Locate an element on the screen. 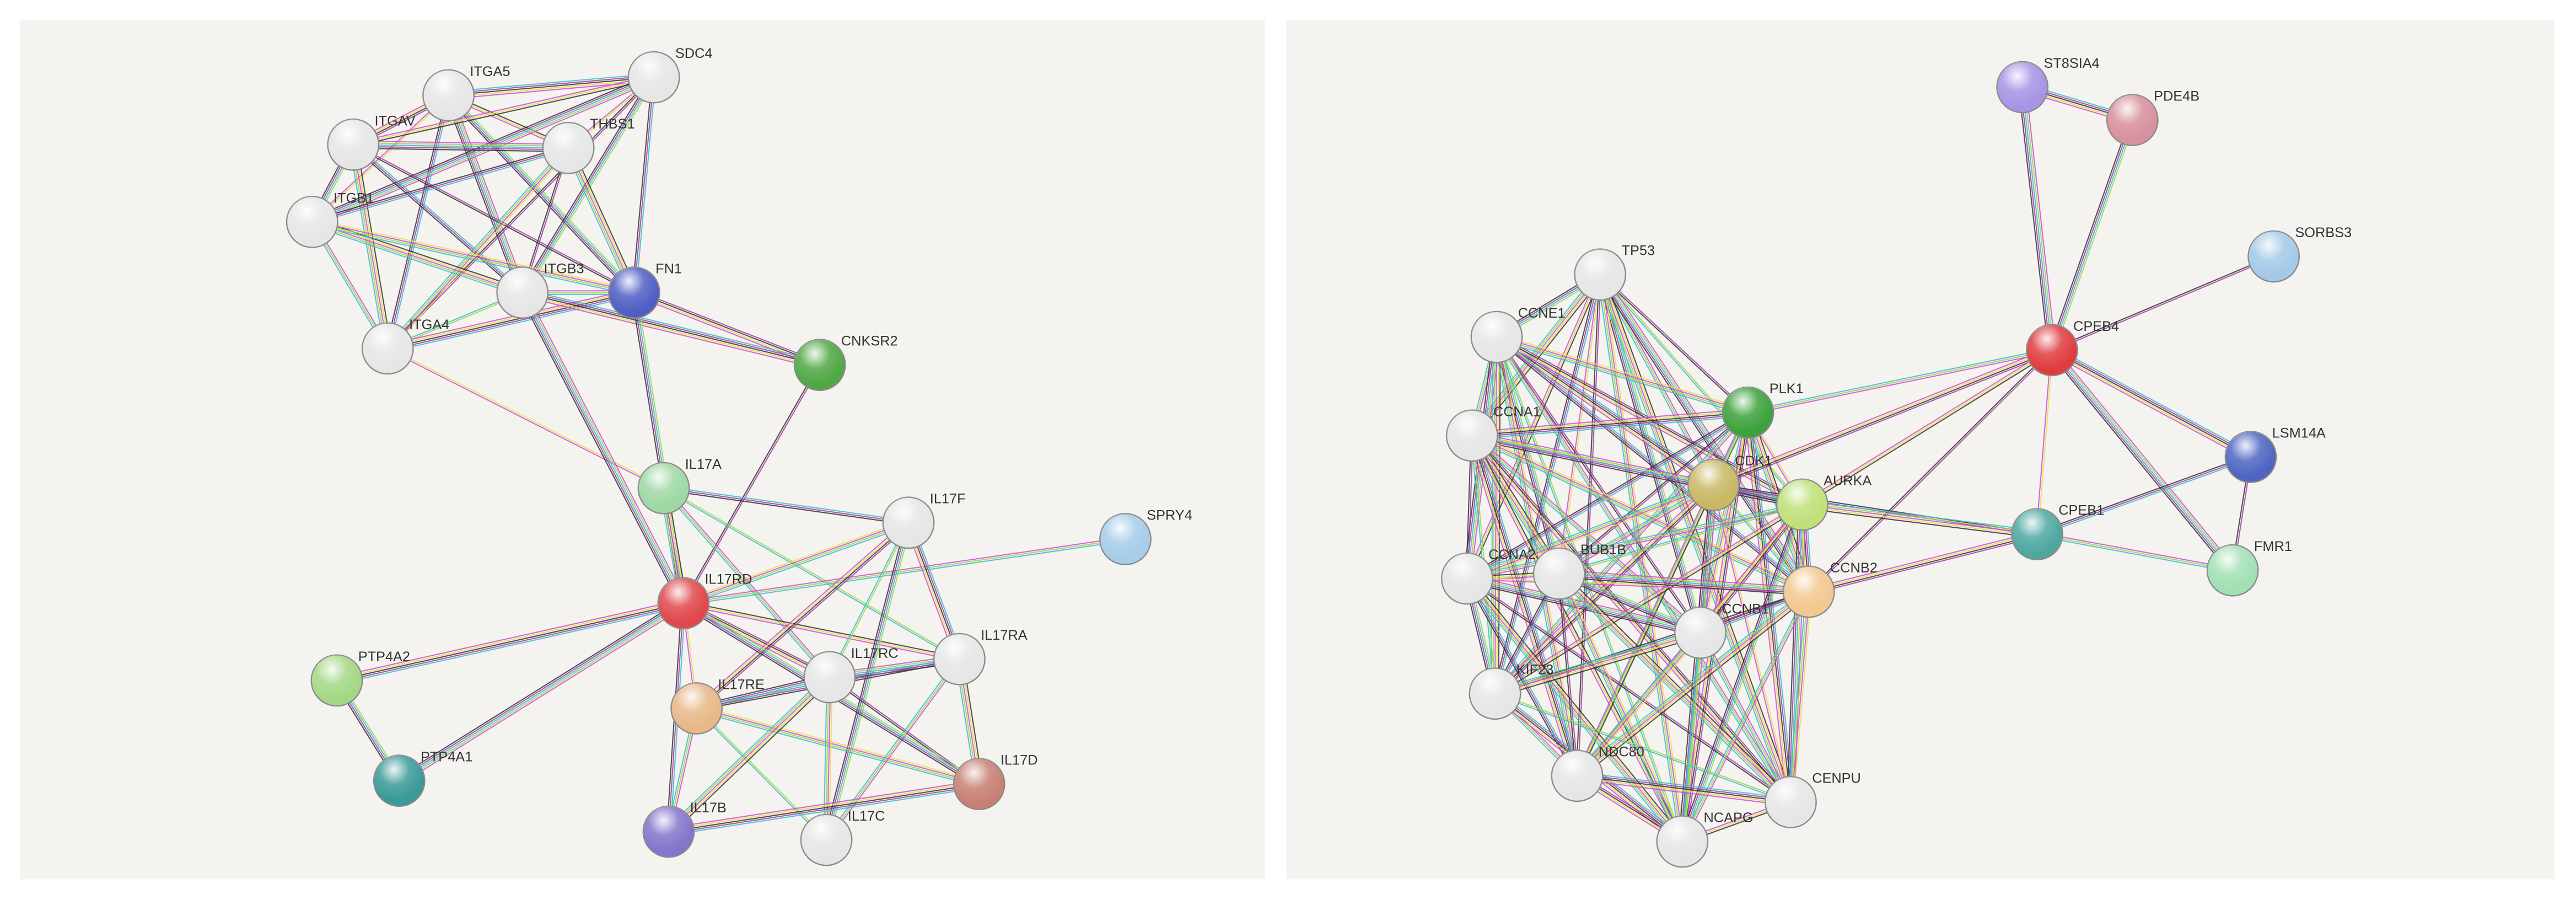 This screenshot has width=2576, height=905. node-label: PTP4A2 is located at coordinates (384, 657).